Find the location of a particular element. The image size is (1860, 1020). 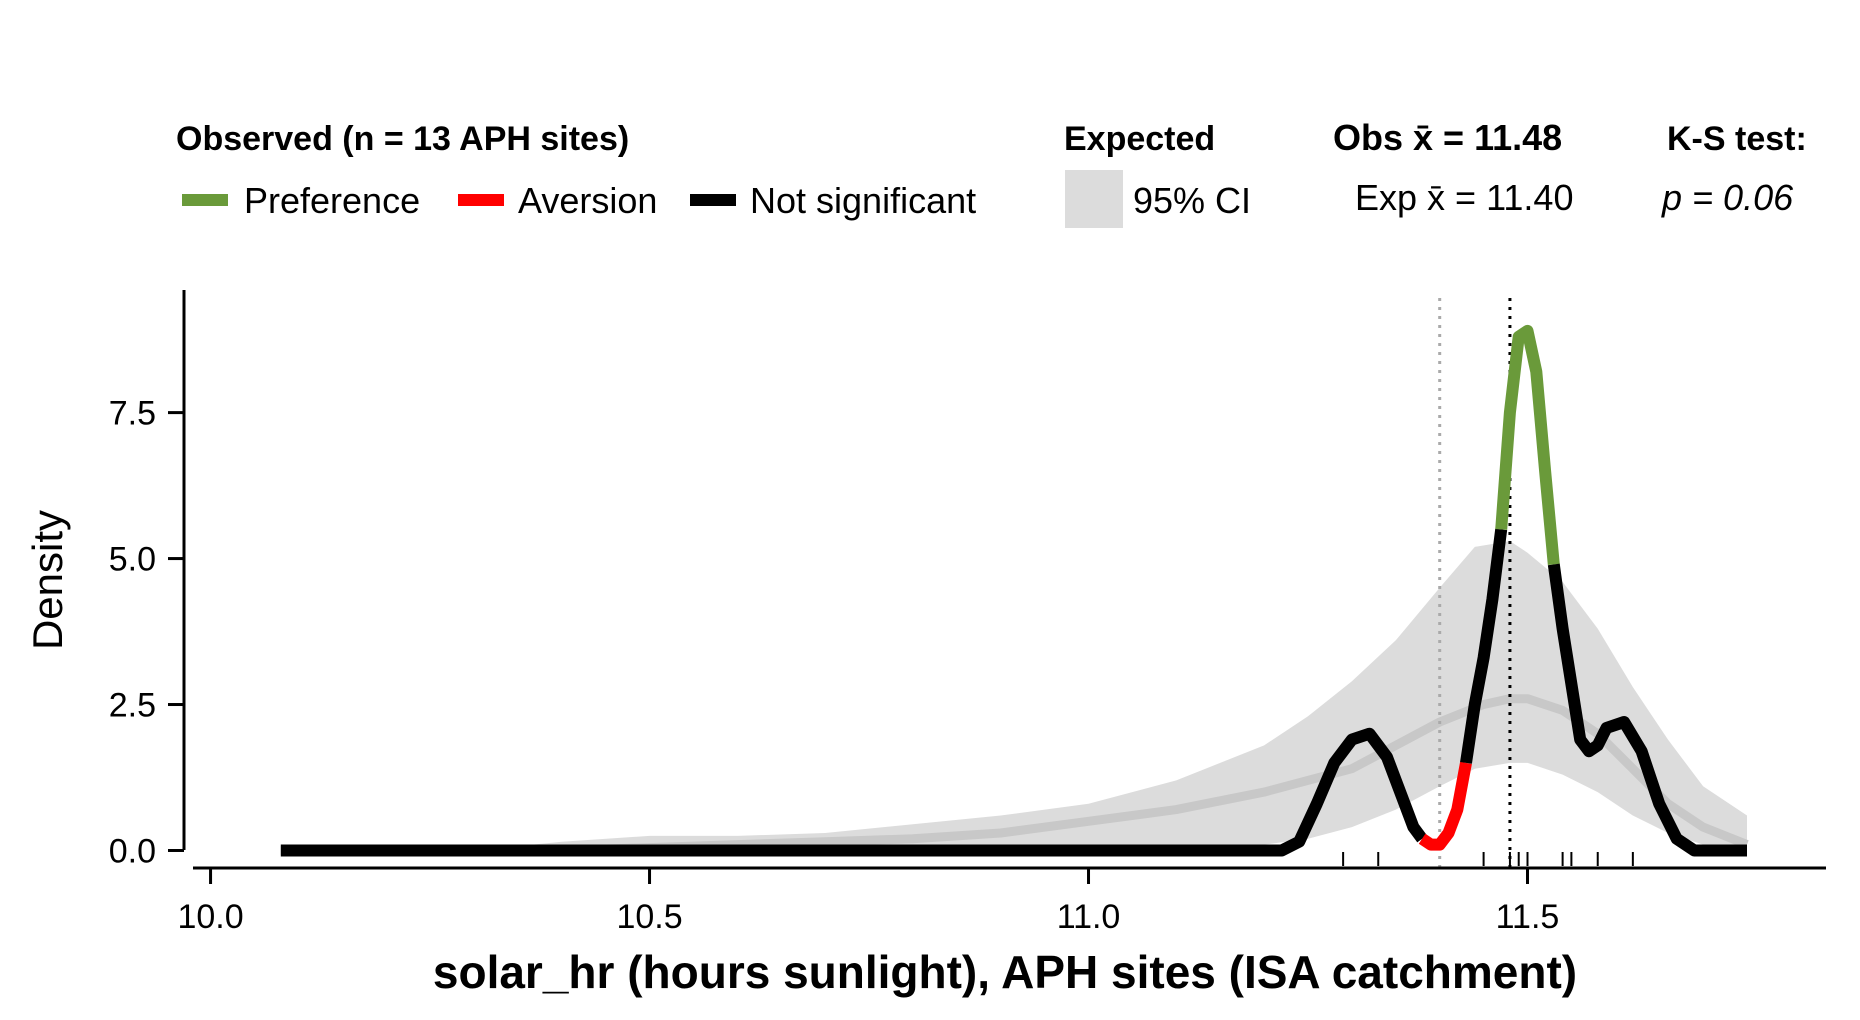

y-ticks: 0.0 2.5 5.0 7.5 is located at coordinates (146, 632).